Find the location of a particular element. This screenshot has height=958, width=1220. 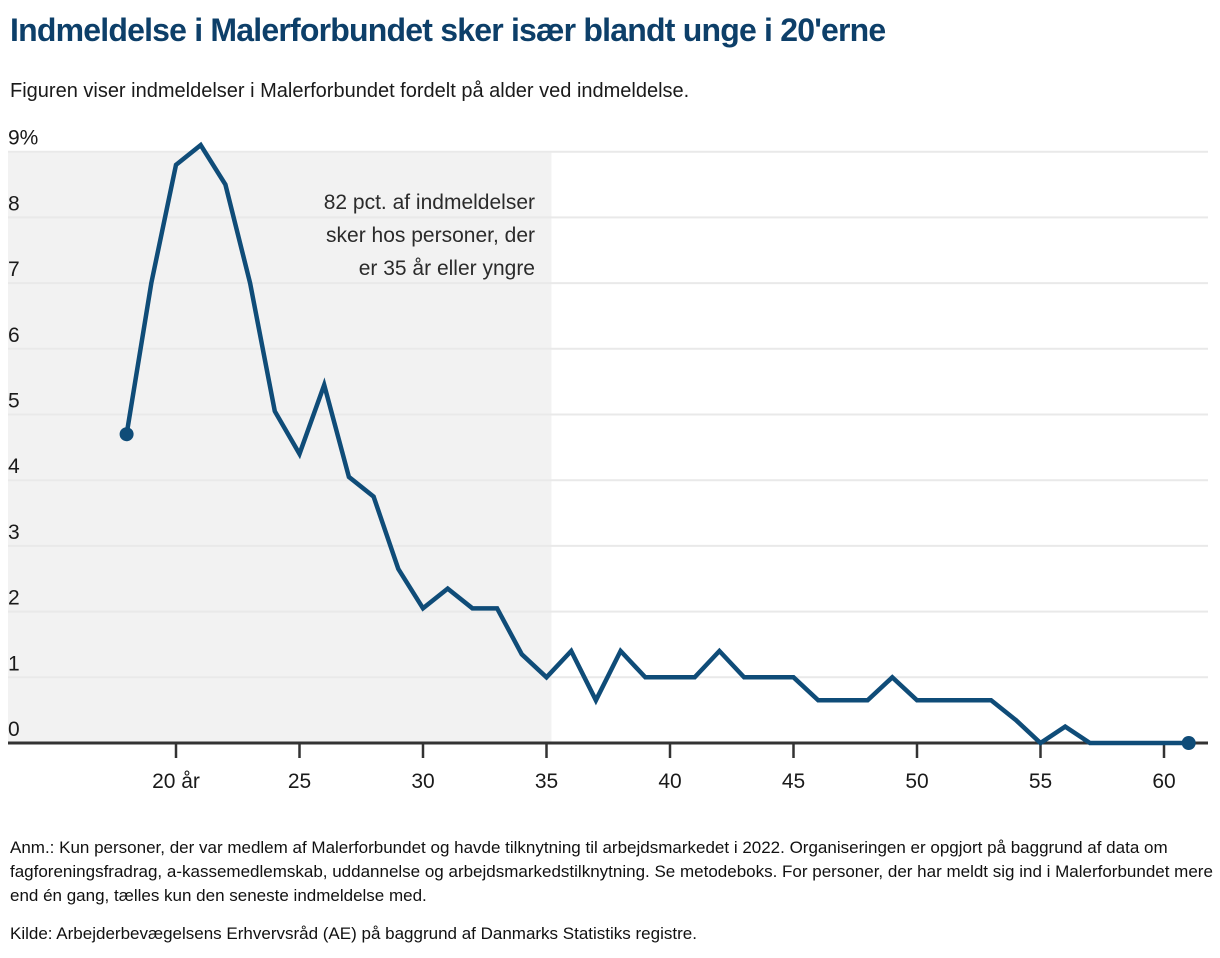

y-axis-tick-label: 1 is located at coordinates (14, 663).